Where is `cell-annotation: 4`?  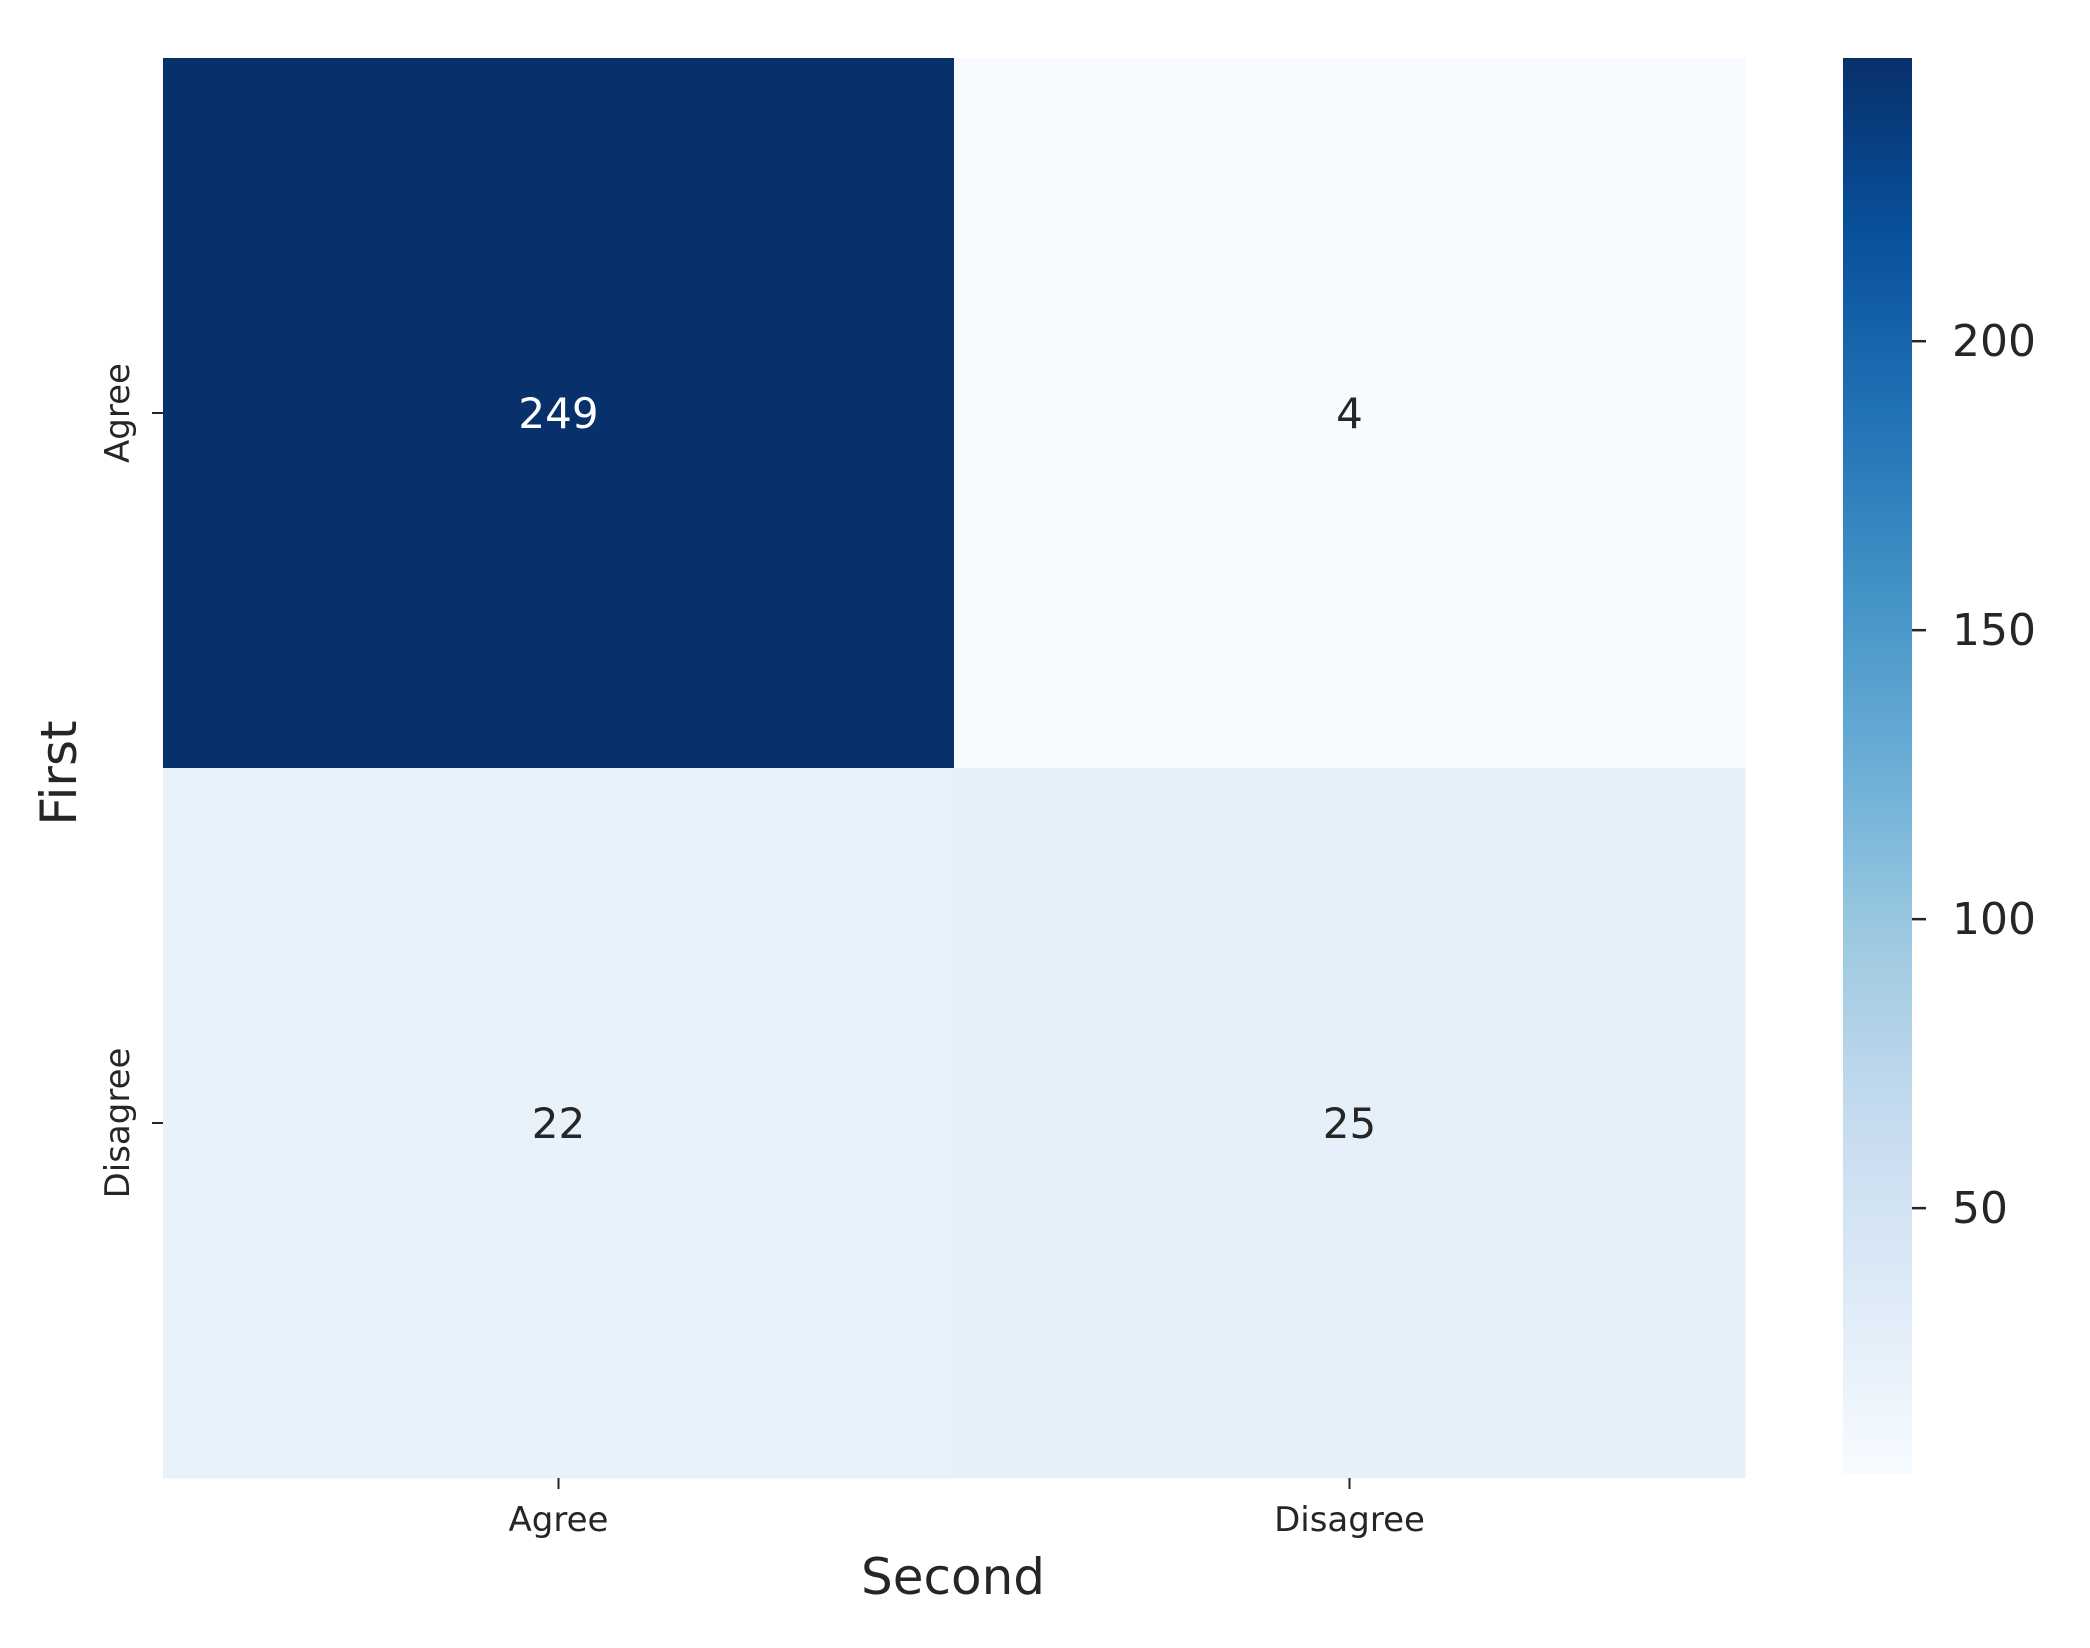
cell-annotation: 4 is located at coordinates (1349, 413).